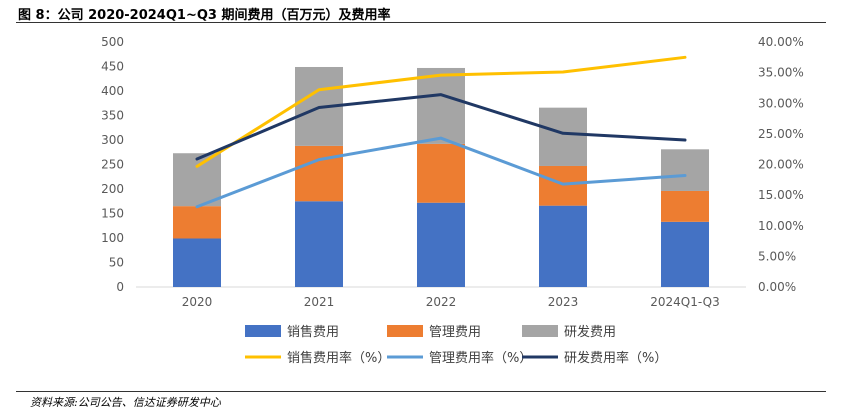  I want to click on y-left-tick-label: 450, so click(112, 67).